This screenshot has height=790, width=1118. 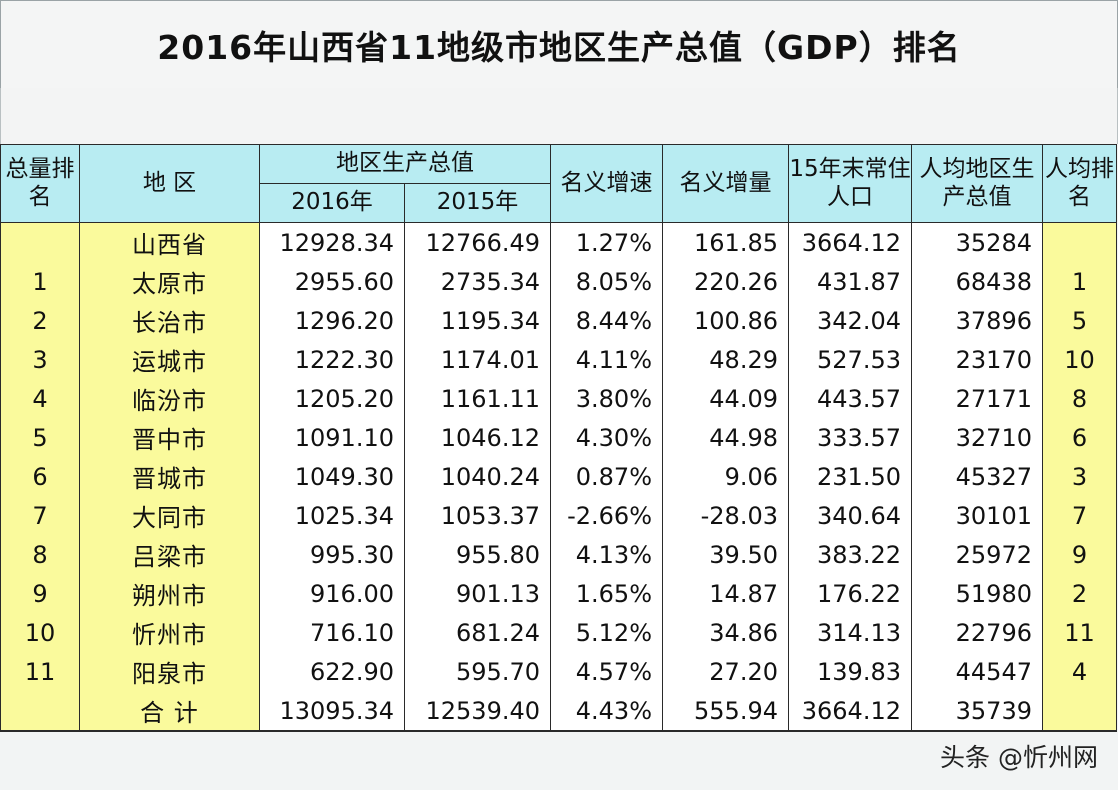 What do you see at coordinates (977, 632) in the screenshot?
I see `per-capita-cell: 22796` at bounding box center [977, 632].